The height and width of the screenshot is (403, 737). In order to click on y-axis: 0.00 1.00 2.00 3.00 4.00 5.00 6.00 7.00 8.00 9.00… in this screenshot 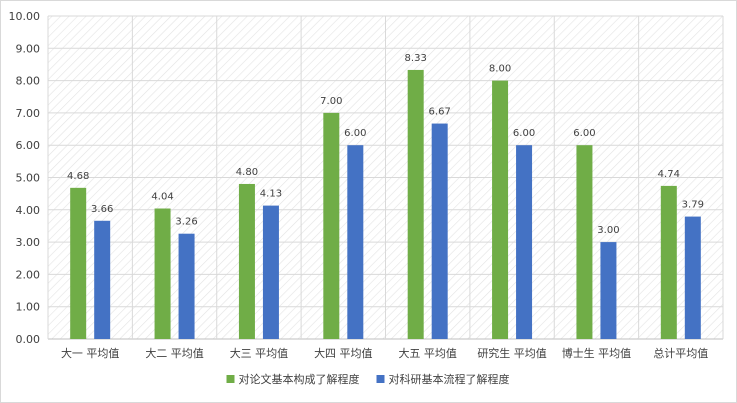, I will do `click(25, 178)`.